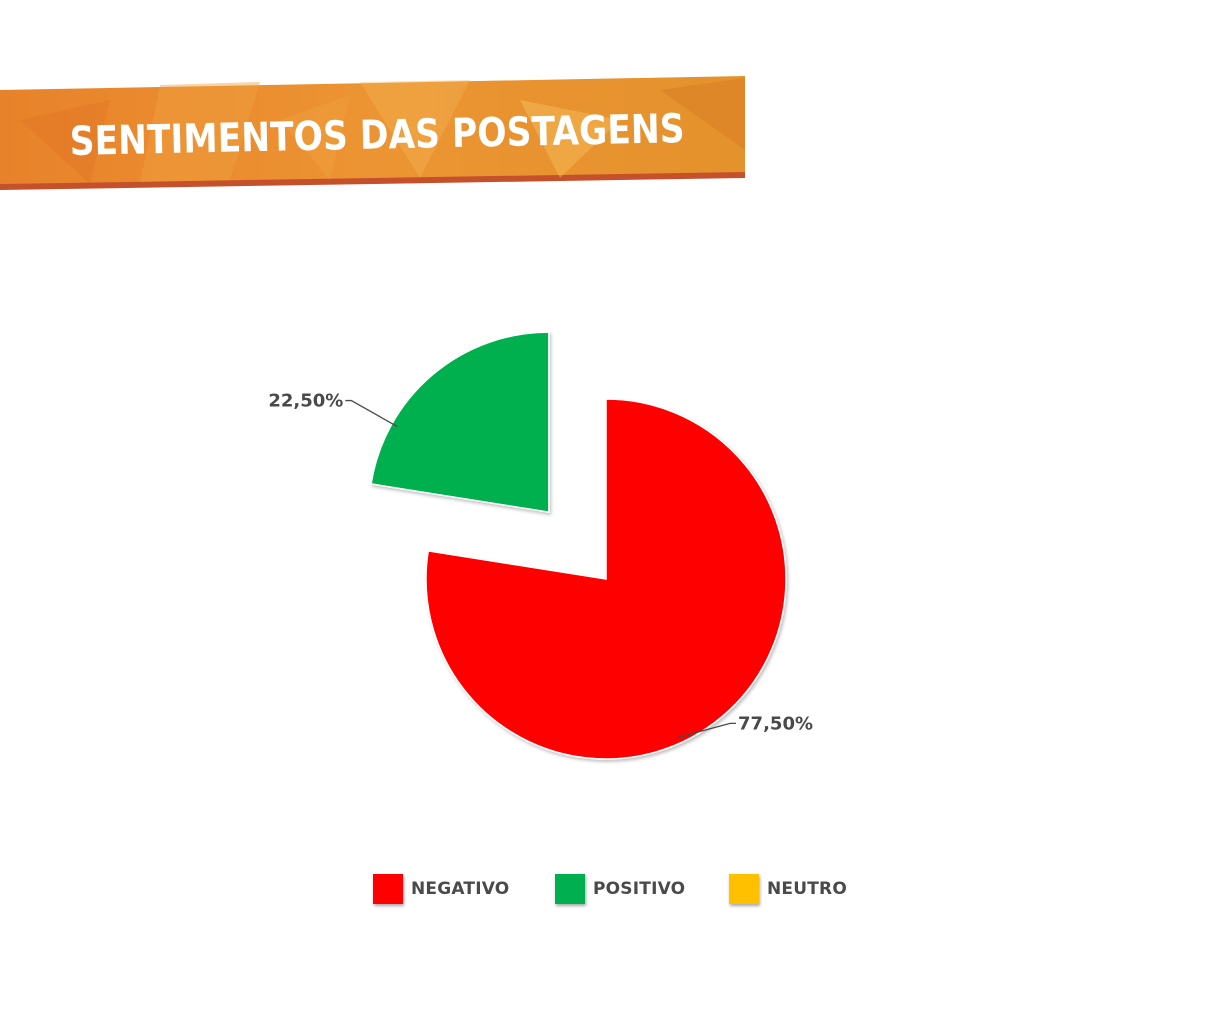  I want to click on pie-slice-negativo, so click(606, 579).